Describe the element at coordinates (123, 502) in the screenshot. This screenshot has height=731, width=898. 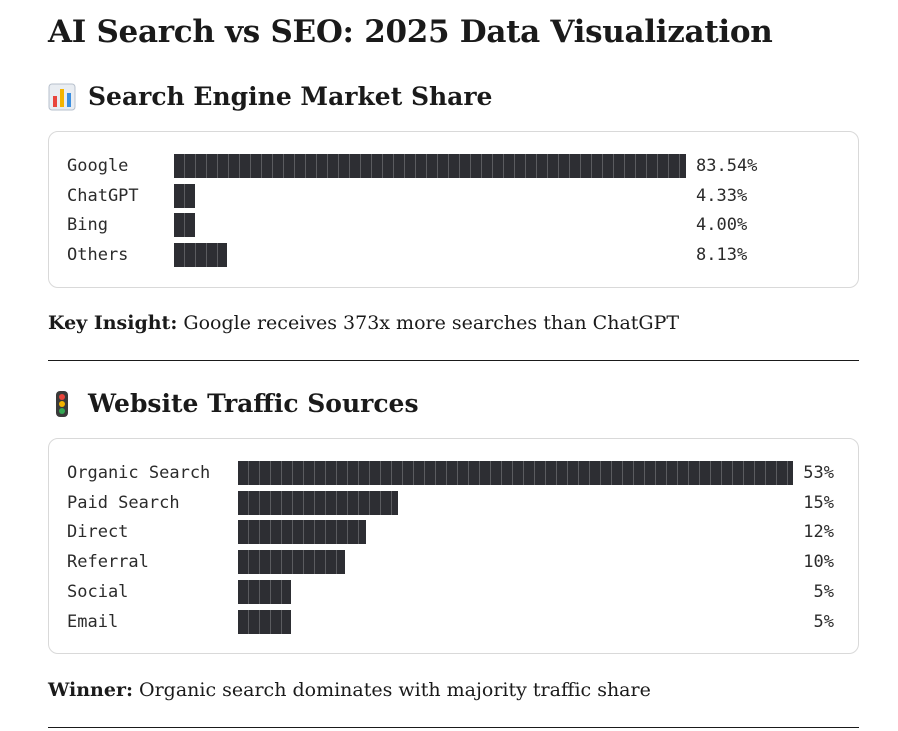
I see `chart-row-label: Paid Search` at that location.